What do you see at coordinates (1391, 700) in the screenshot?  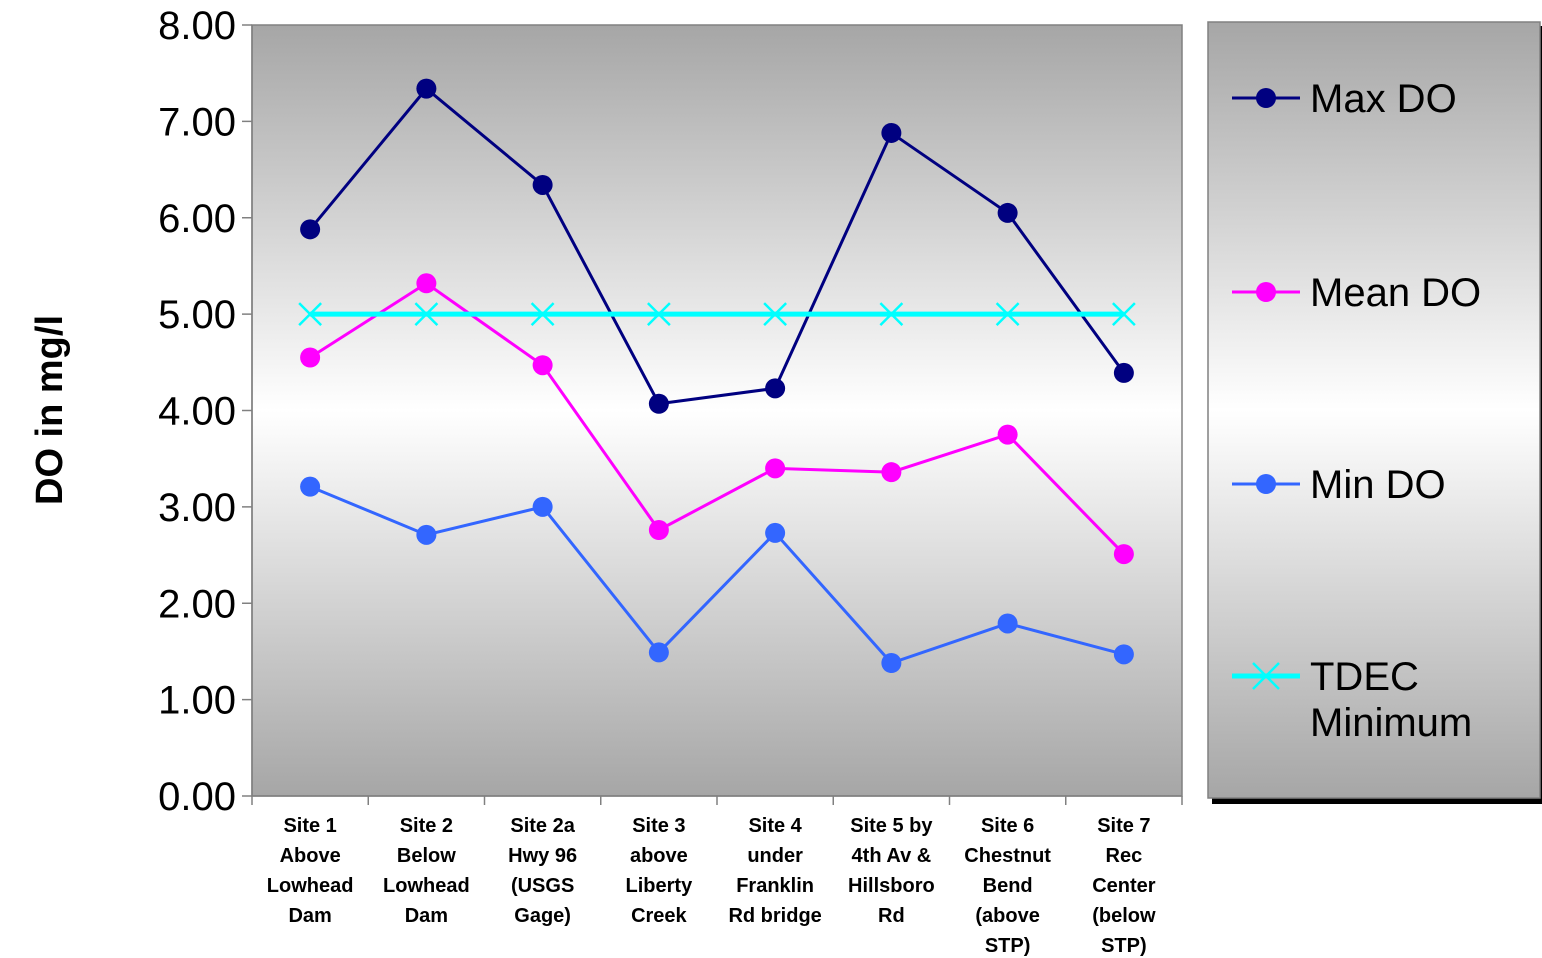 I see `legend-label: TDEC Minimum` at bounding box center [1391, 700].